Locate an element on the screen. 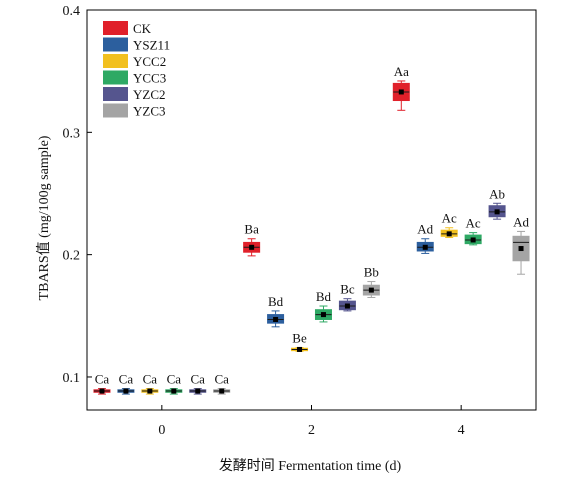 Image resolution: width=566 pixels, height=491 pixels. box-CK-day0: Ca is located at coordinates (102, 383).